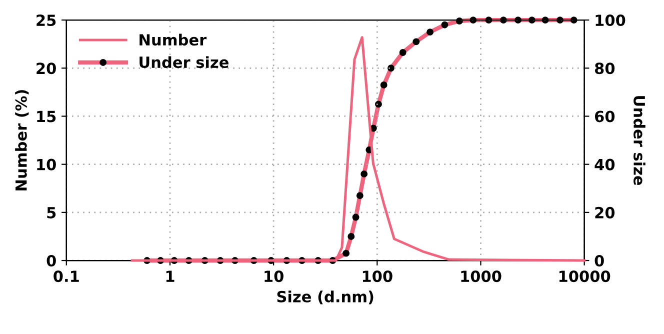  I want to click on y2-tick-label: 40, so click(604, 164).